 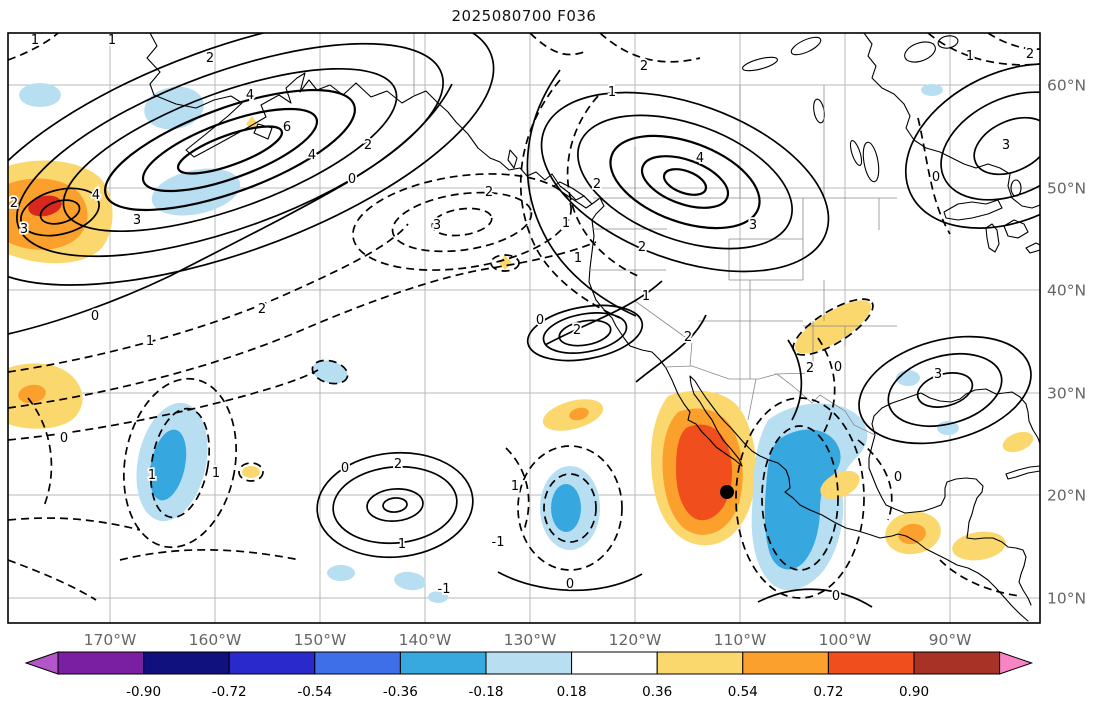 What do you see at coordinates (1066, 496) in the screenshot?
I see `label-text: 20°N` at bounding box center [1066, 496].